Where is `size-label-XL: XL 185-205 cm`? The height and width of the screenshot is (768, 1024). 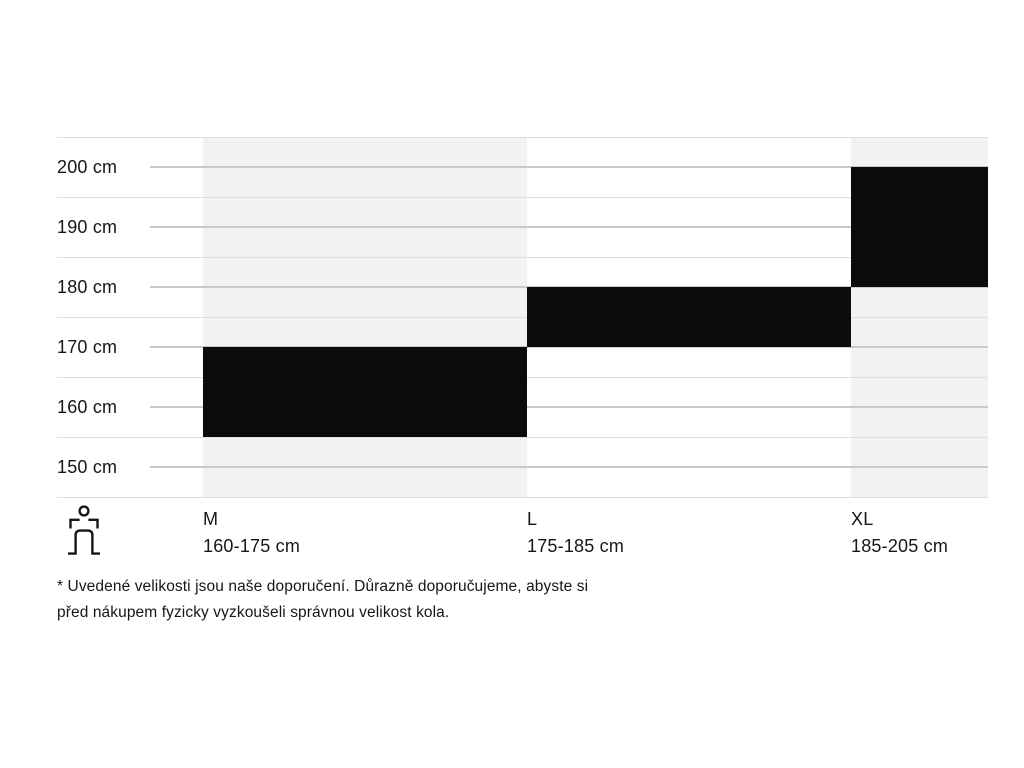
size-label-XL: XL 185-205 cm is located at coordinates (899, 533).